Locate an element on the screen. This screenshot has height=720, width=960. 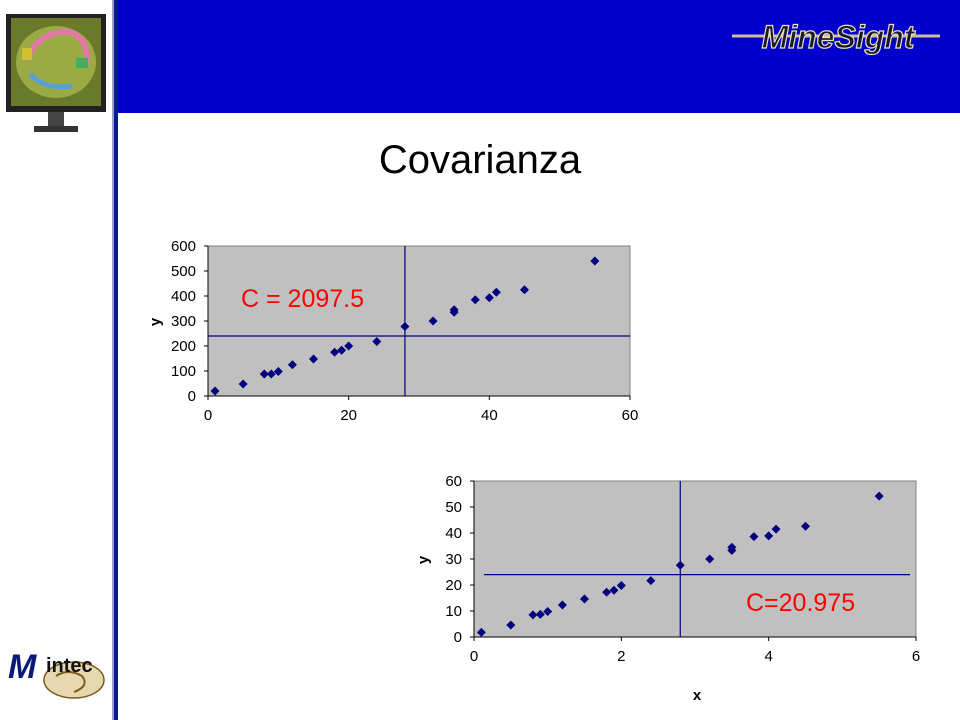
bottom-y-tick-label: 30 is located at coordinates (453, 559).